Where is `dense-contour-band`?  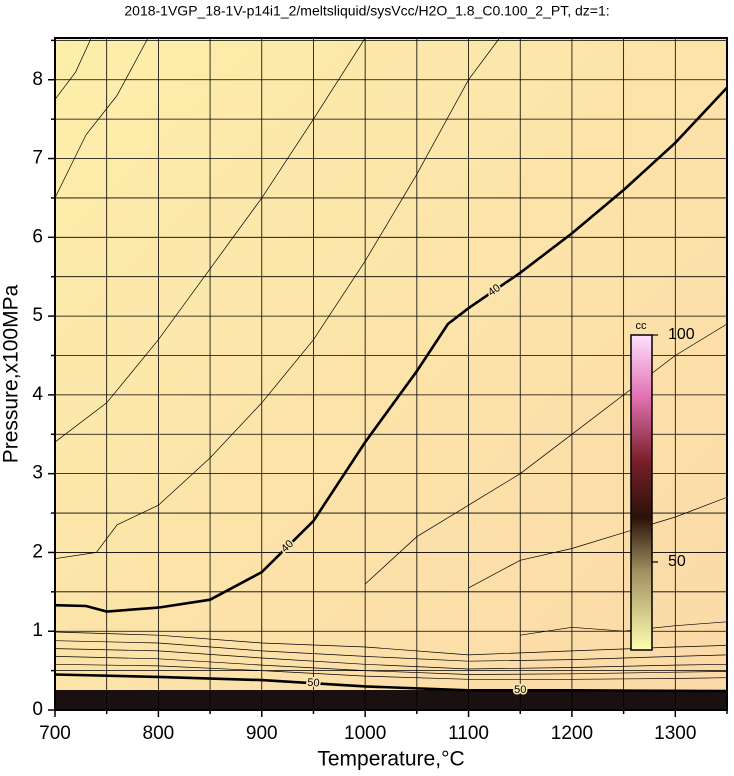 dense-contour-band is located at coordinates (391, 700).